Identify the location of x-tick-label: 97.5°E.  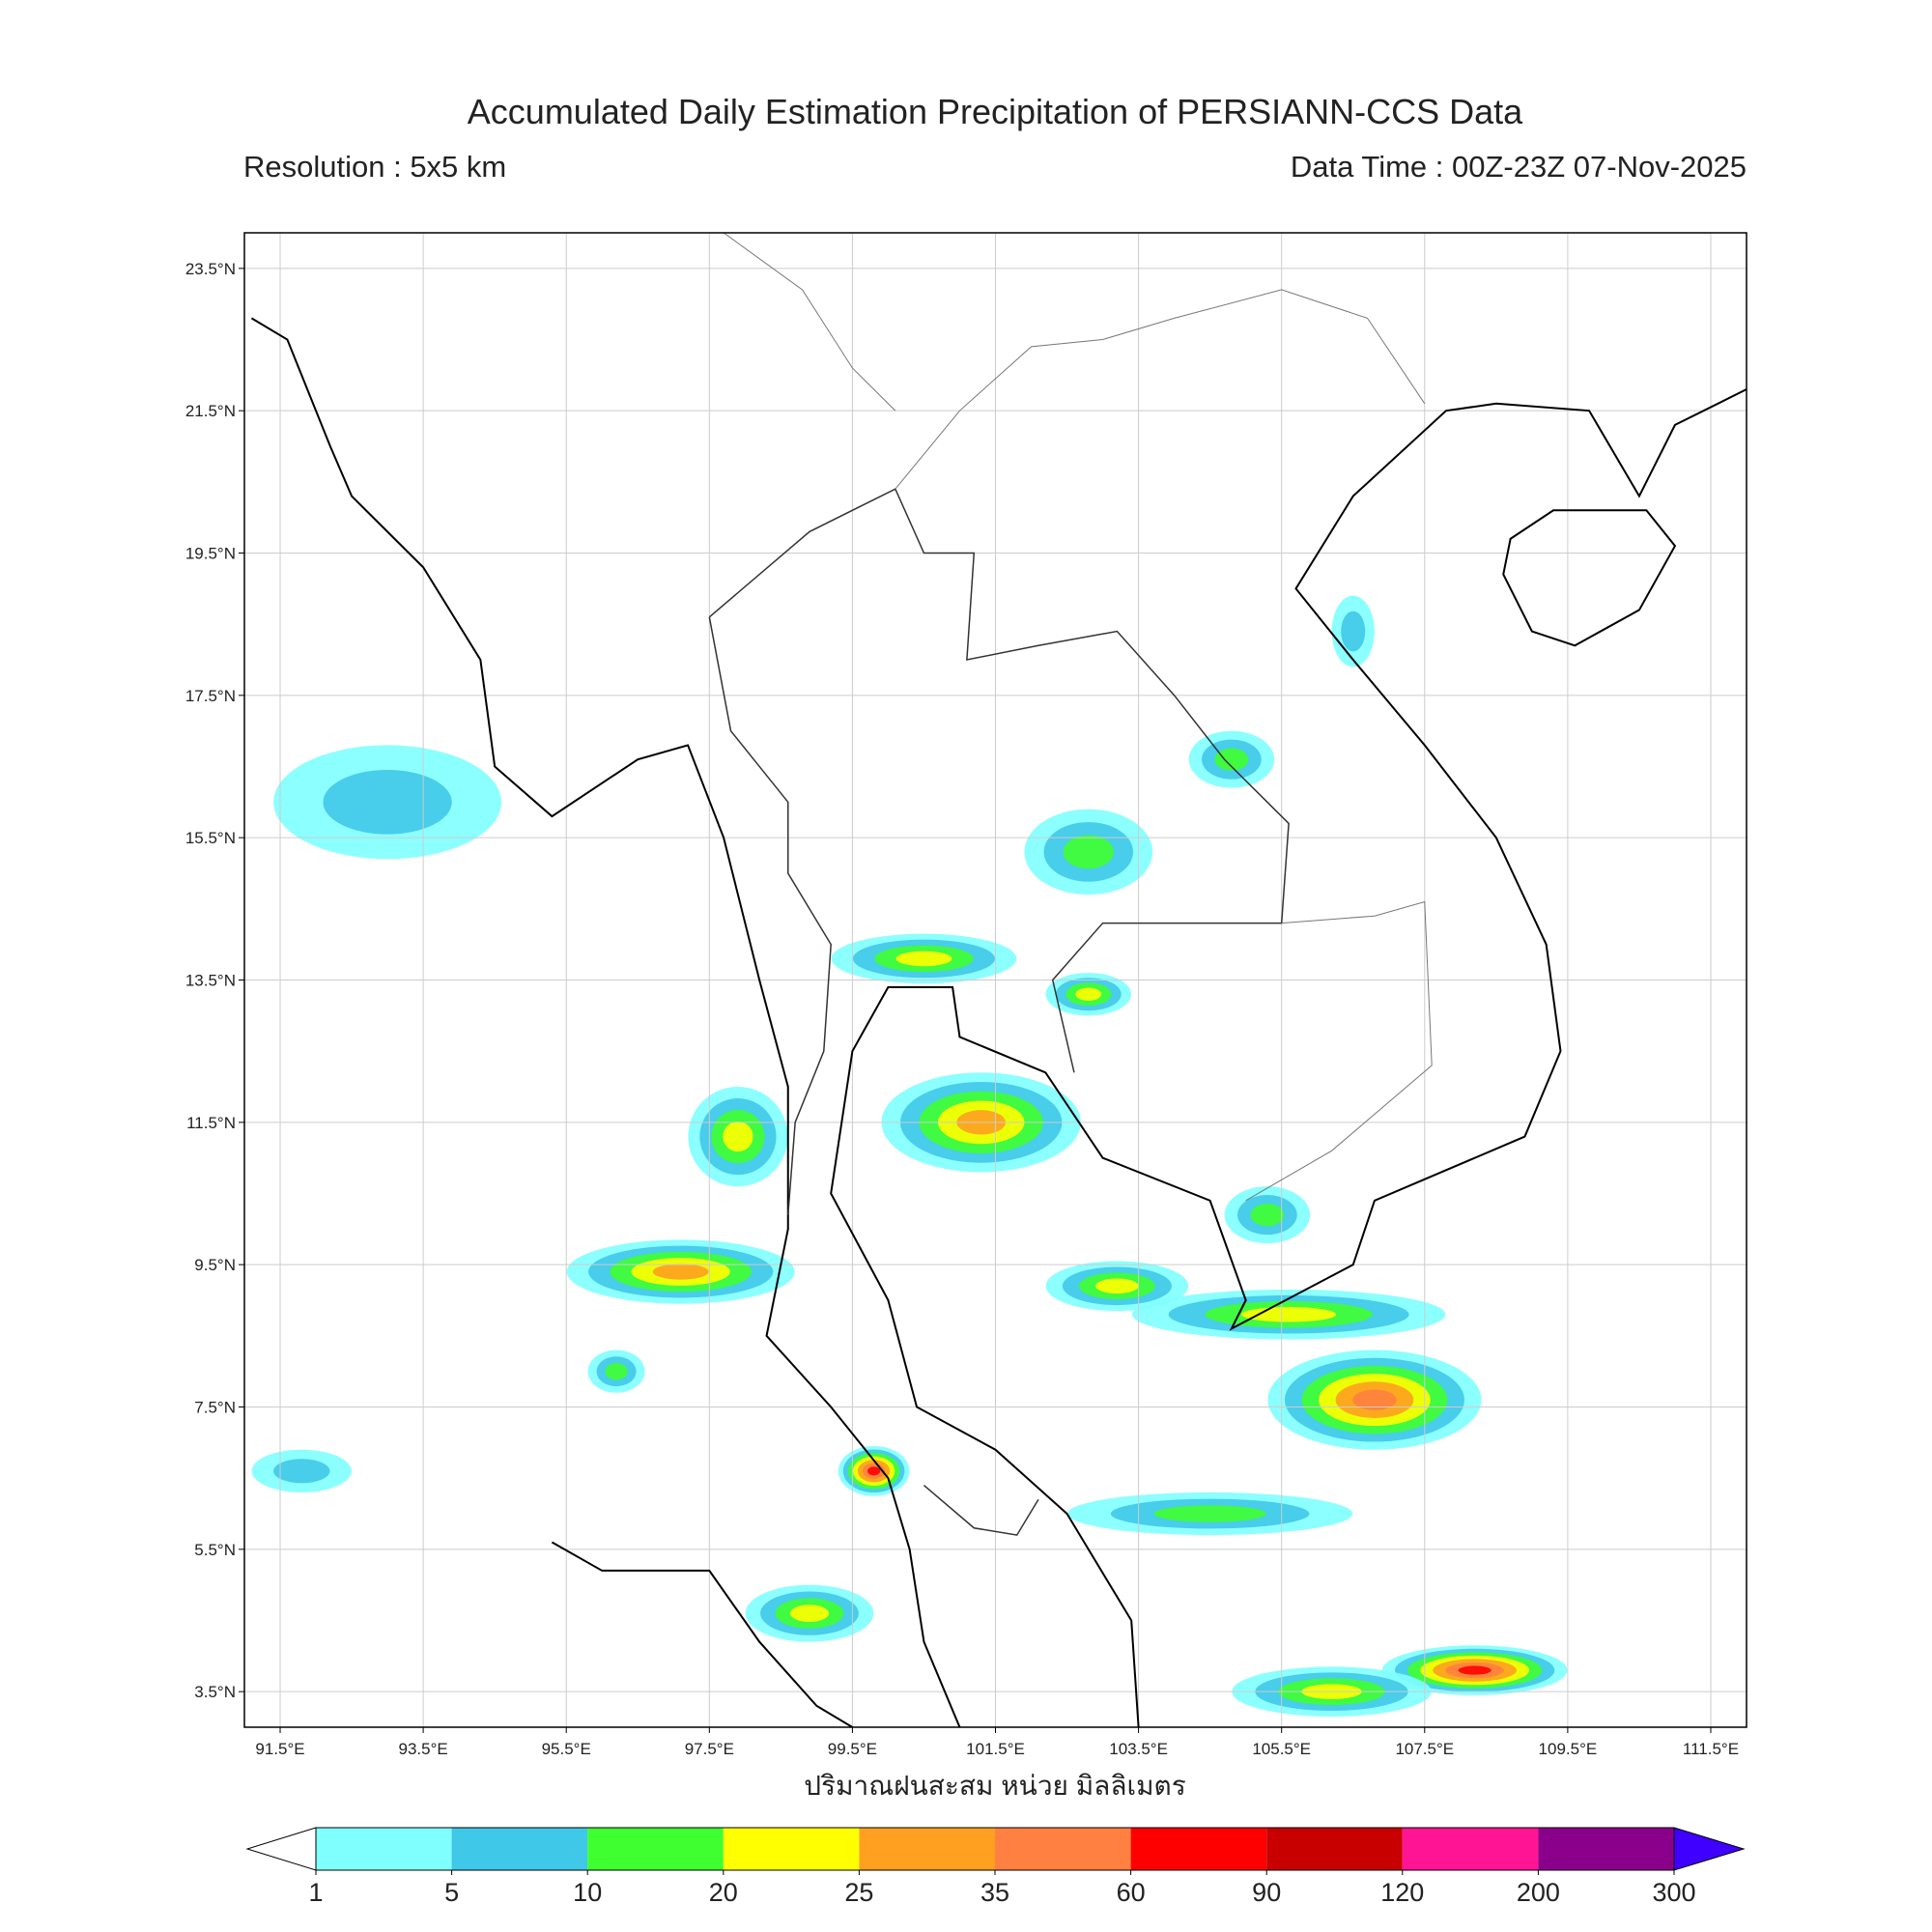
(709, 1749).